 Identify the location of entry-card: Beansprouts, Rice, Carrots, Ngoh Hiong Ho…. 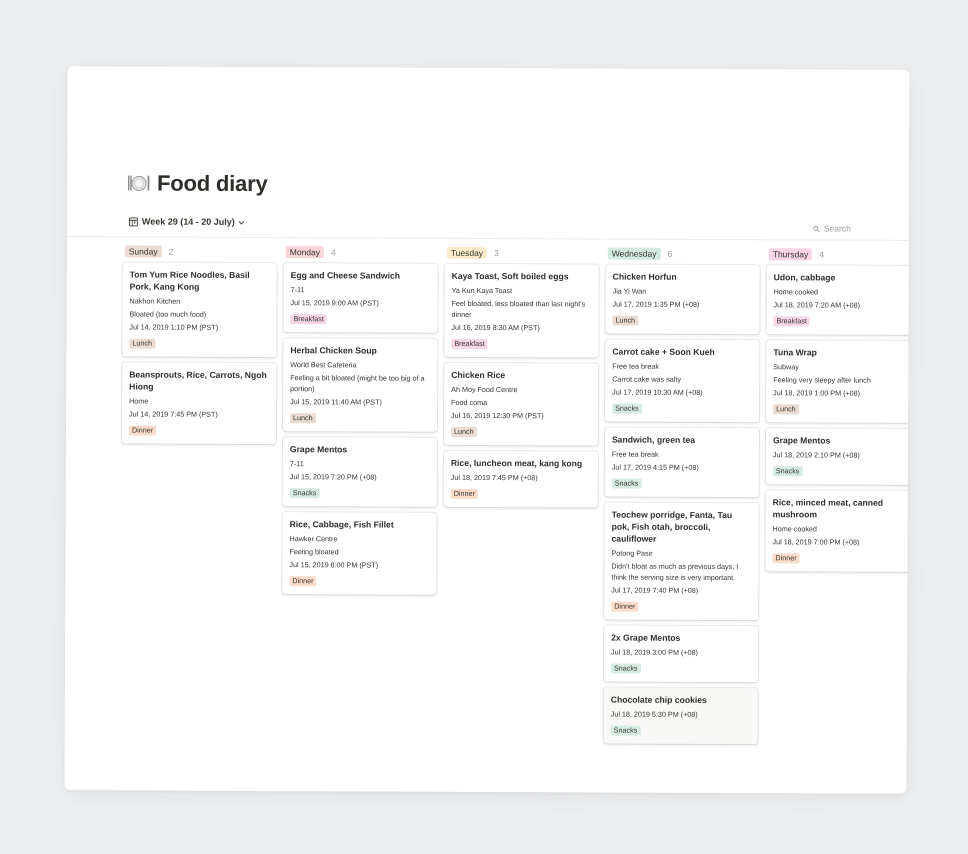
(199, 403).